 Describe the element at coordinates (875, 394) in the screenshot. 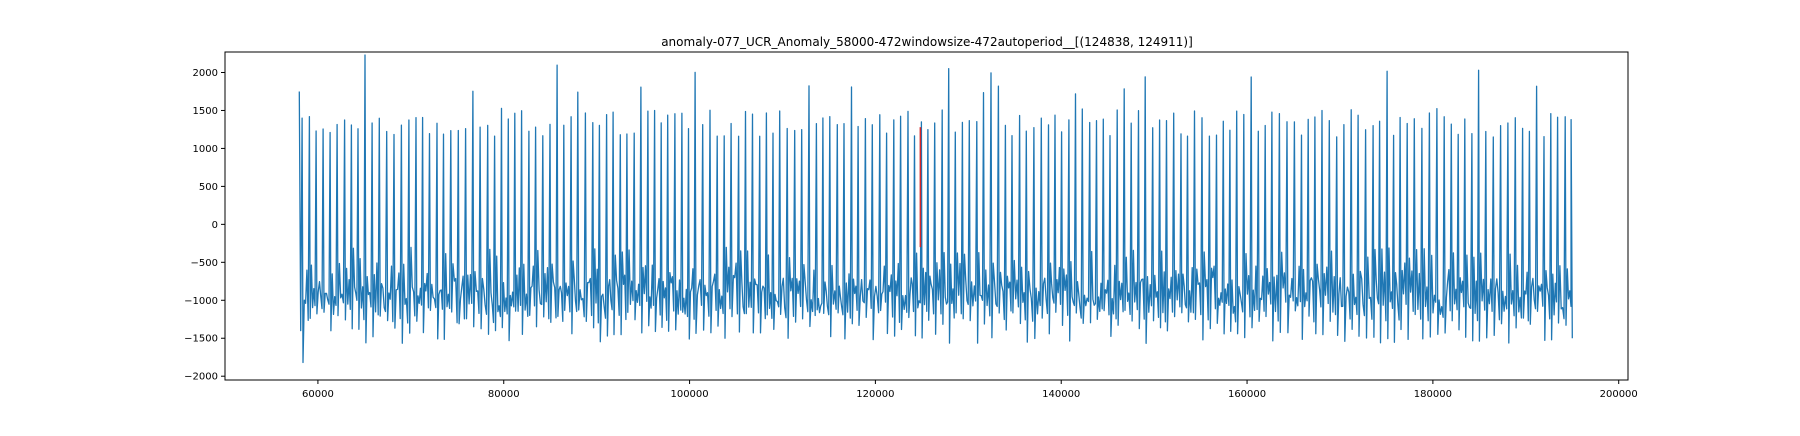

I see `x-tick-label: 120000` at that location.